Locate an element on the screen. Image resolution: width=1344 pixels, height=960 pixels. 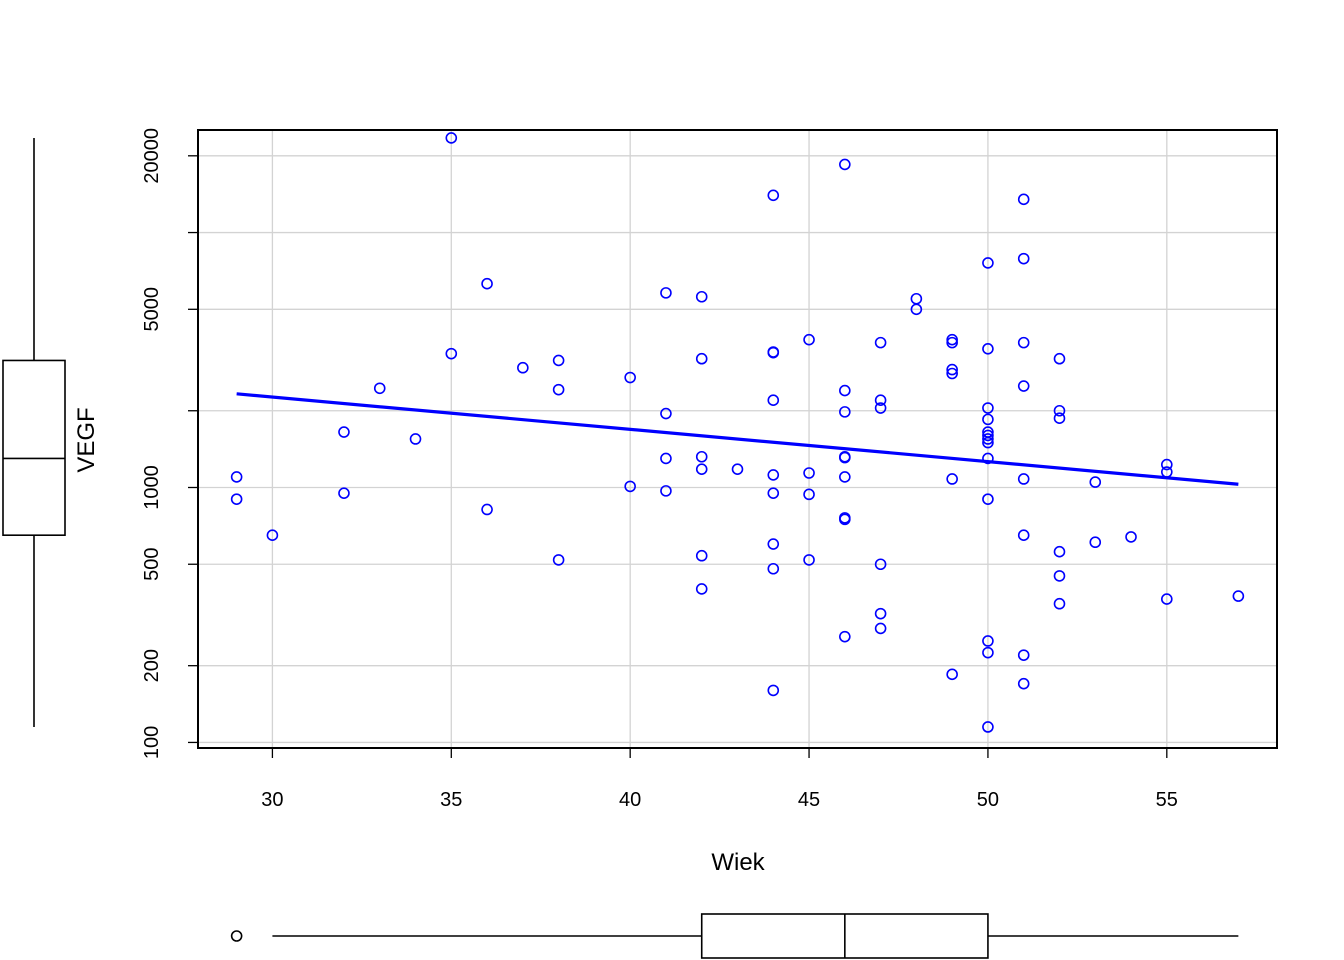
trend-line is located at coordinates (737, 439).